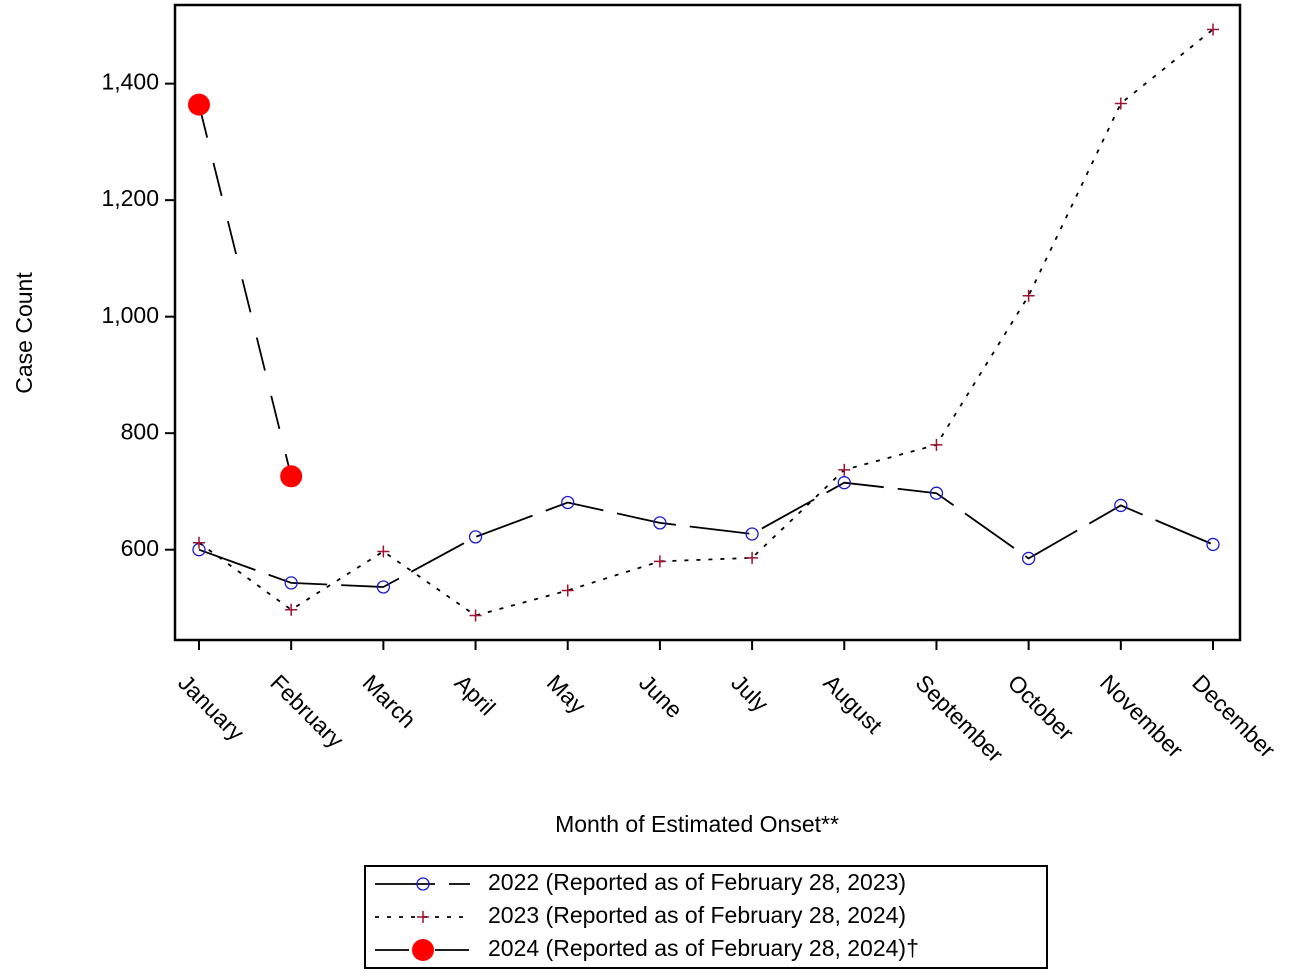 This screenshot has width=1312, height=977. I want to click on y-tick-label: 1,200, so click(130, 198).